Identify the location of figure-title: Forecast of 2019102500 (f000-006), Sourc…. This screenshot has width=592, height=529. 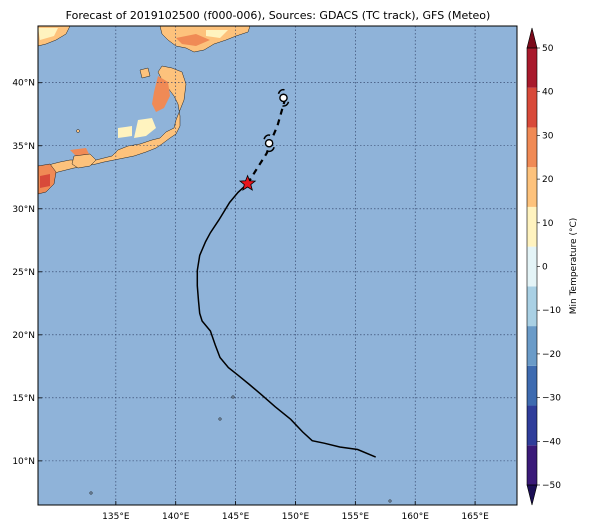
(278, 15).